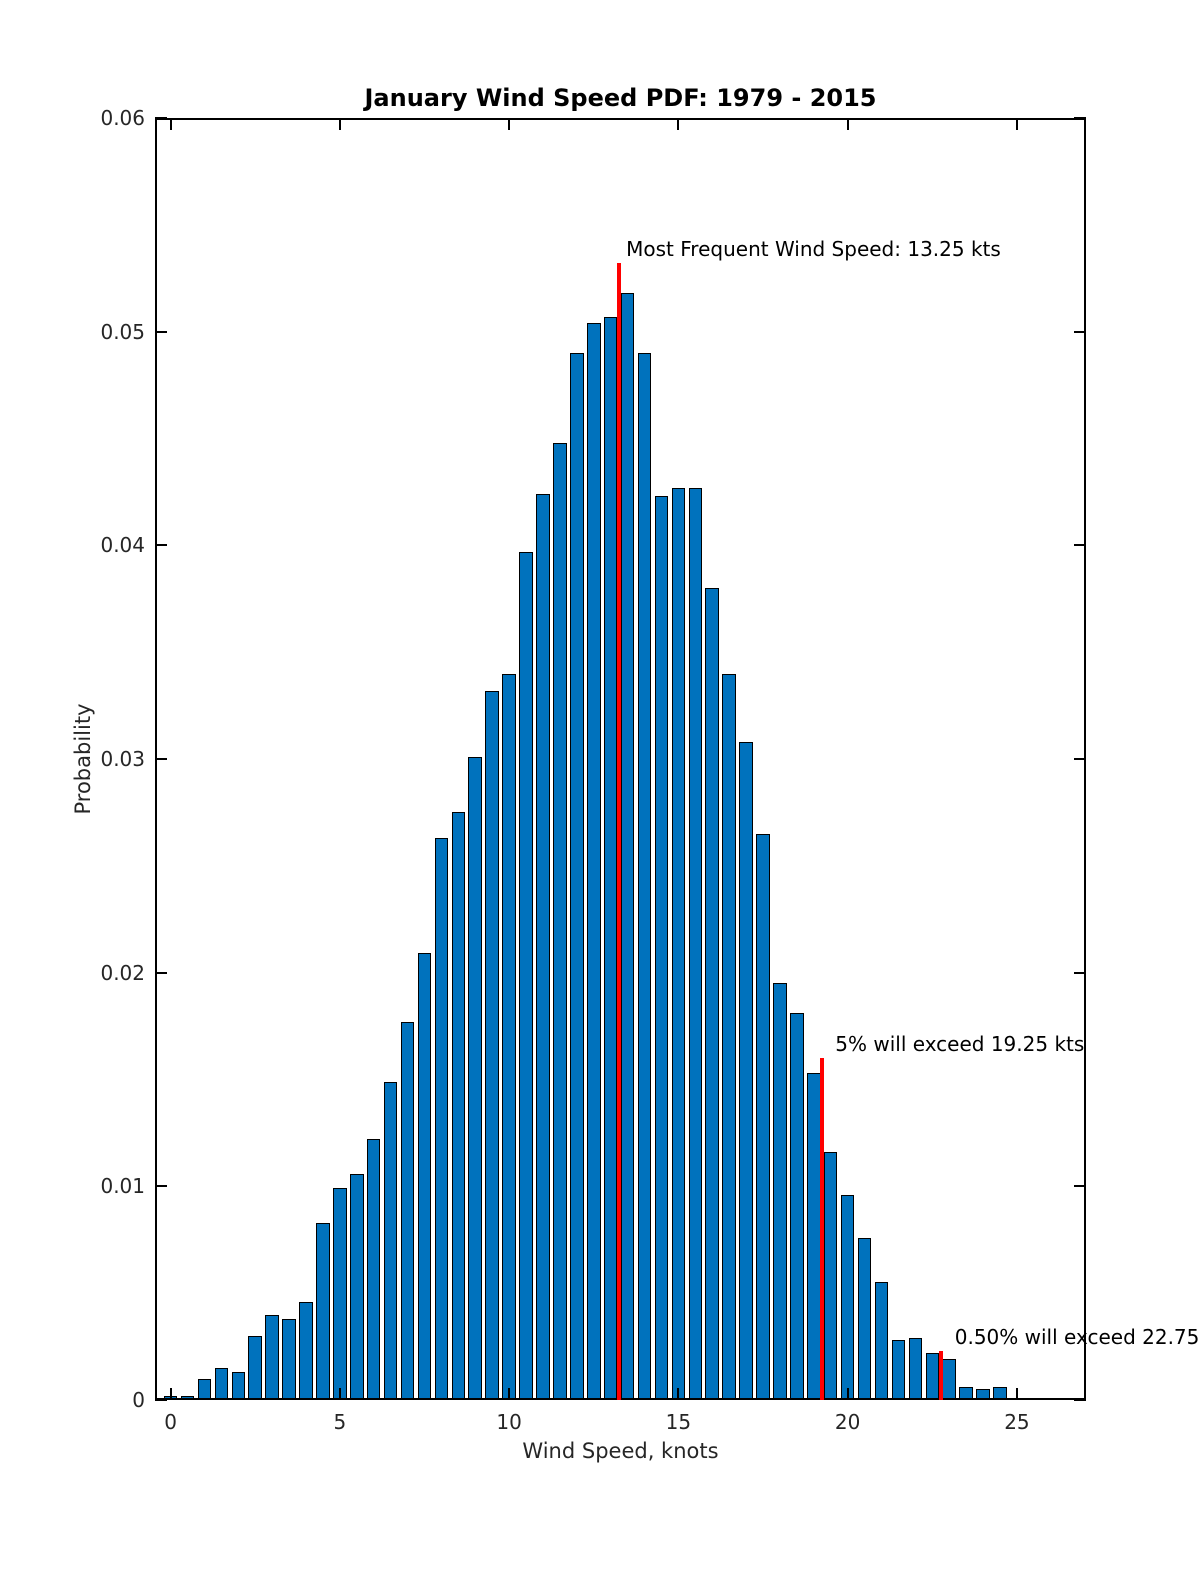  Describe the element at coordinates (847, 1422) in the screenshot. I see `x-tick-label: 20` at that location.